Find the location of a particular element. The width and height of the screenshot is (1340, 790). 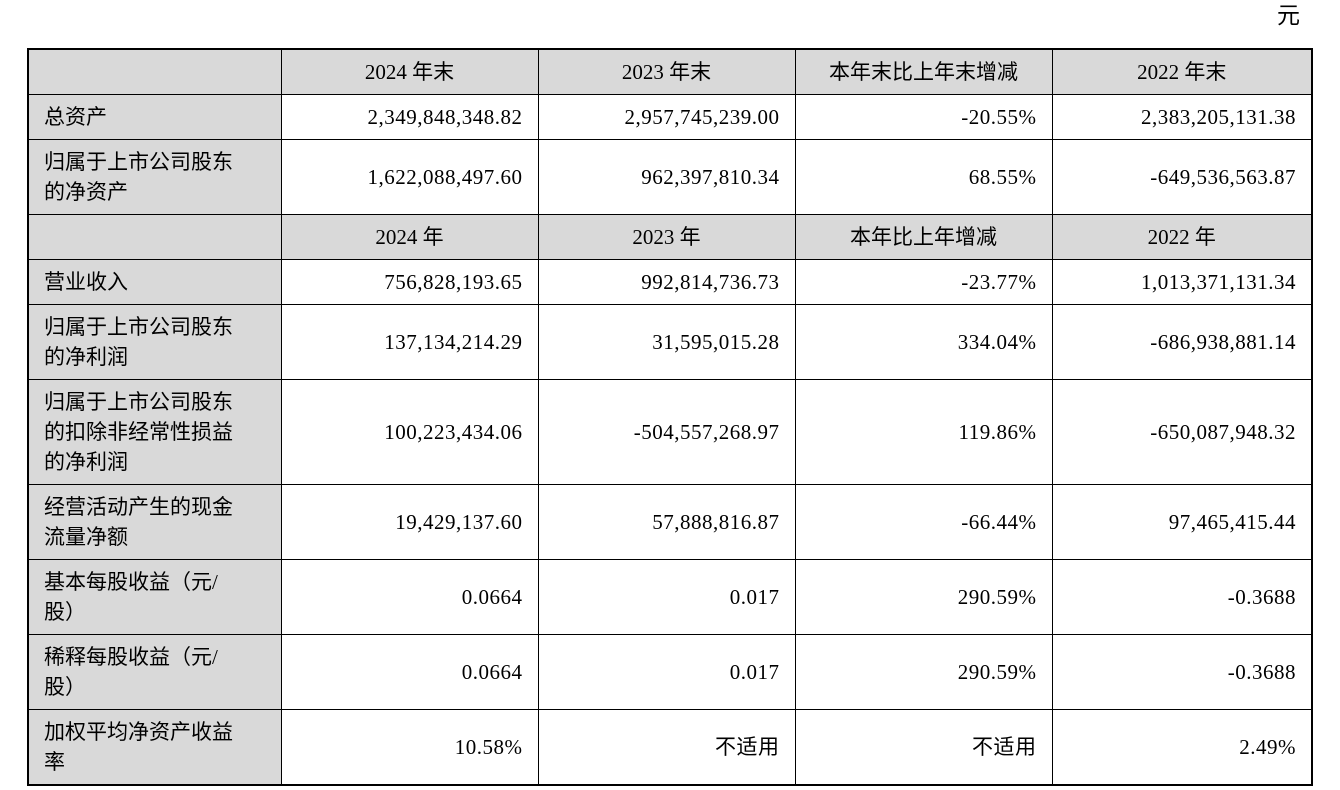

header-cell: 2024 年末 is located at coordinates (409, 71).